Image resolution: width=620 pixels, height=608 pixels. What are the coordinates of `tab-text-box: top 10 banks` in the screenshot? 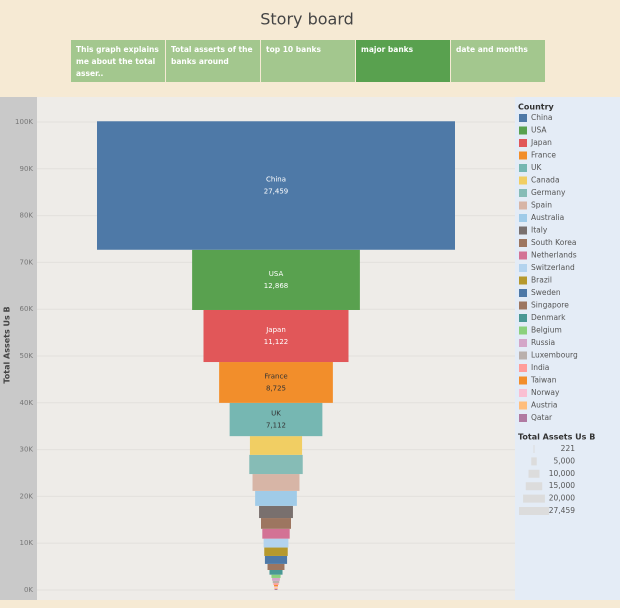 It's located at (293, 49).